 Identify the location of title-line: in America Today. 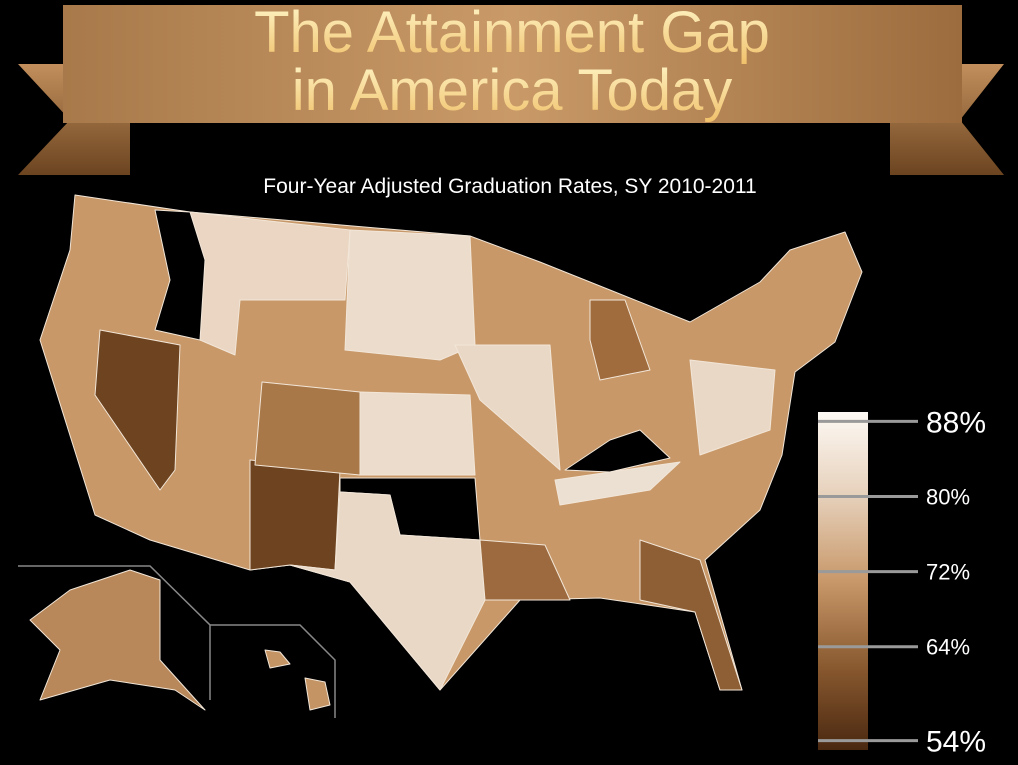
(512, 90).